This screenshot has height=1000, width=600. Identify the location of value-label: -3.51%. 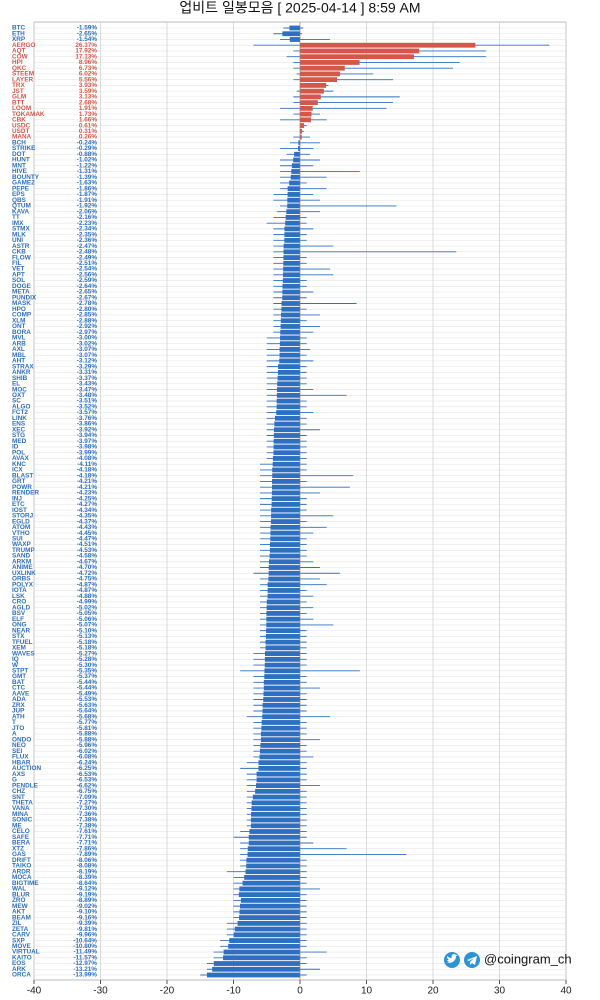
(87, 401).